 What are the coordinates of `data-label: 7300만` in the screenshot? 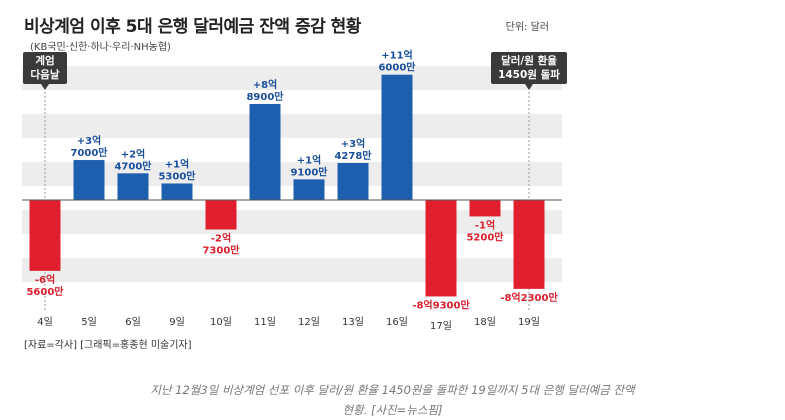 It's located at (221, 249).